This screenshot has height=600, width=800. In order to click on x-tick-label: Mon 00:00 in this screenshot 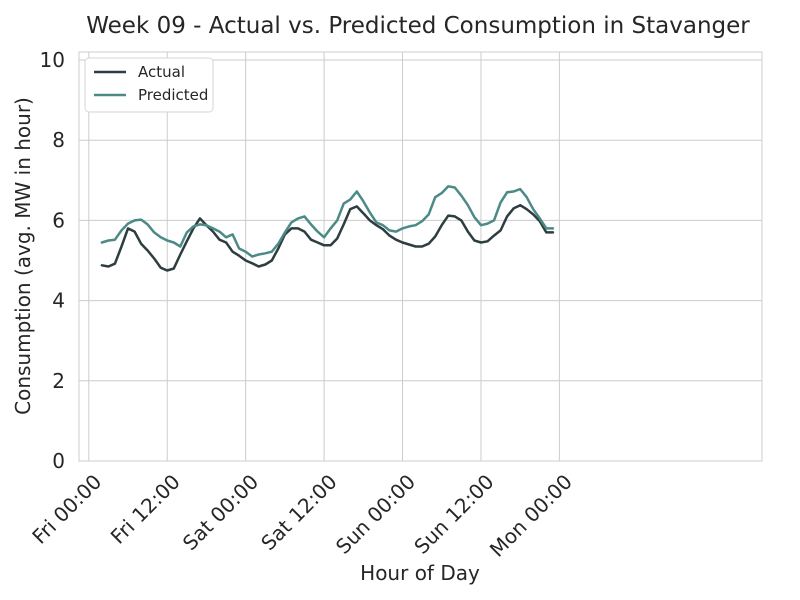, I will do `click(531, 516)`.